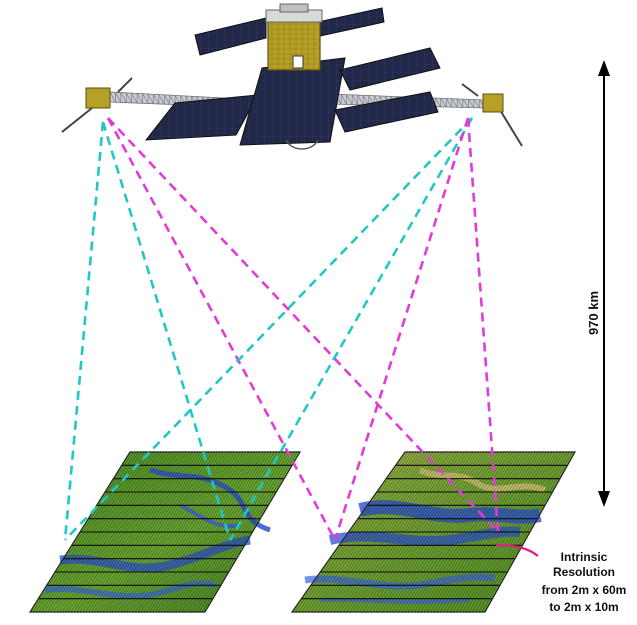 The height and width of the screenshot is (625, 637). I want to click on solar-panel-top-right, so click(351, 22).